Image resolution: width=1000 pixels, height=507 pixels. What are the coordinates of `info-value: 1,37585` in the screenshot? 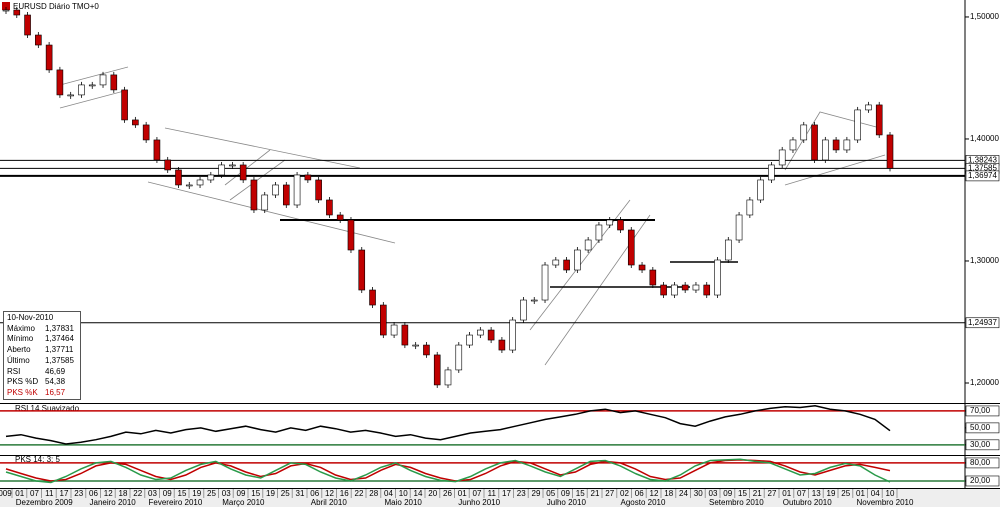 It's located at (59, 360).